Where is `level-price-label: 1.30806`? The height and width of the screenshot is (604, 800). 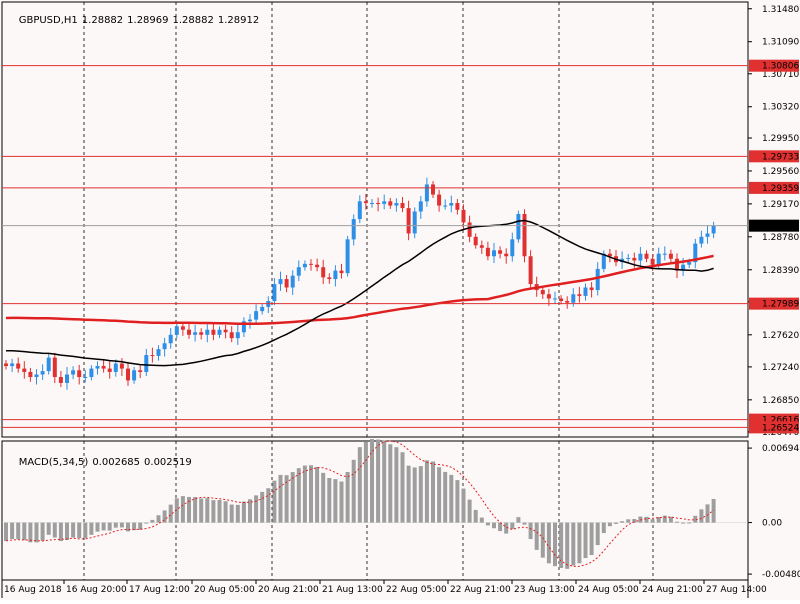
level-price-label: 1.30806 is located at coordinates (780, 67).